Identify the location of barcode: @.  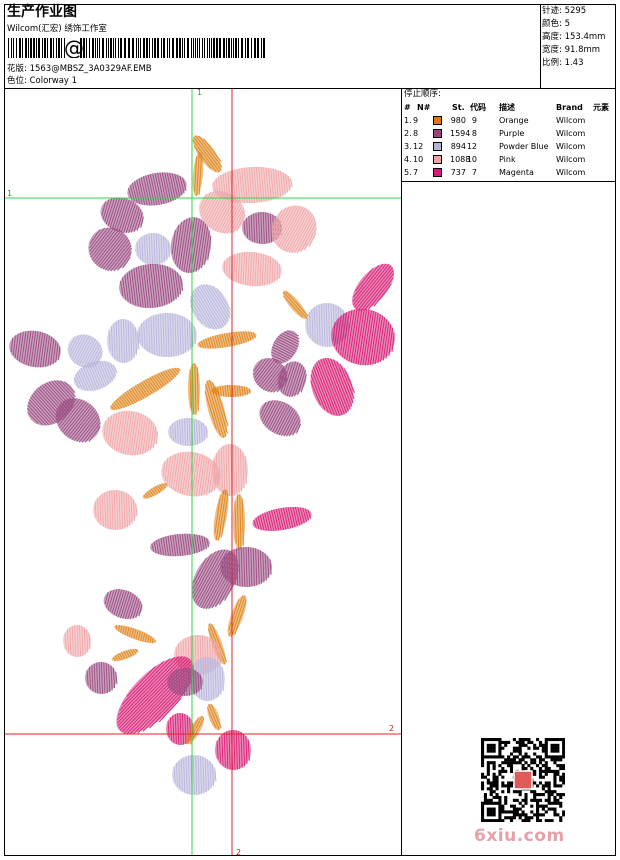
(136, 48).